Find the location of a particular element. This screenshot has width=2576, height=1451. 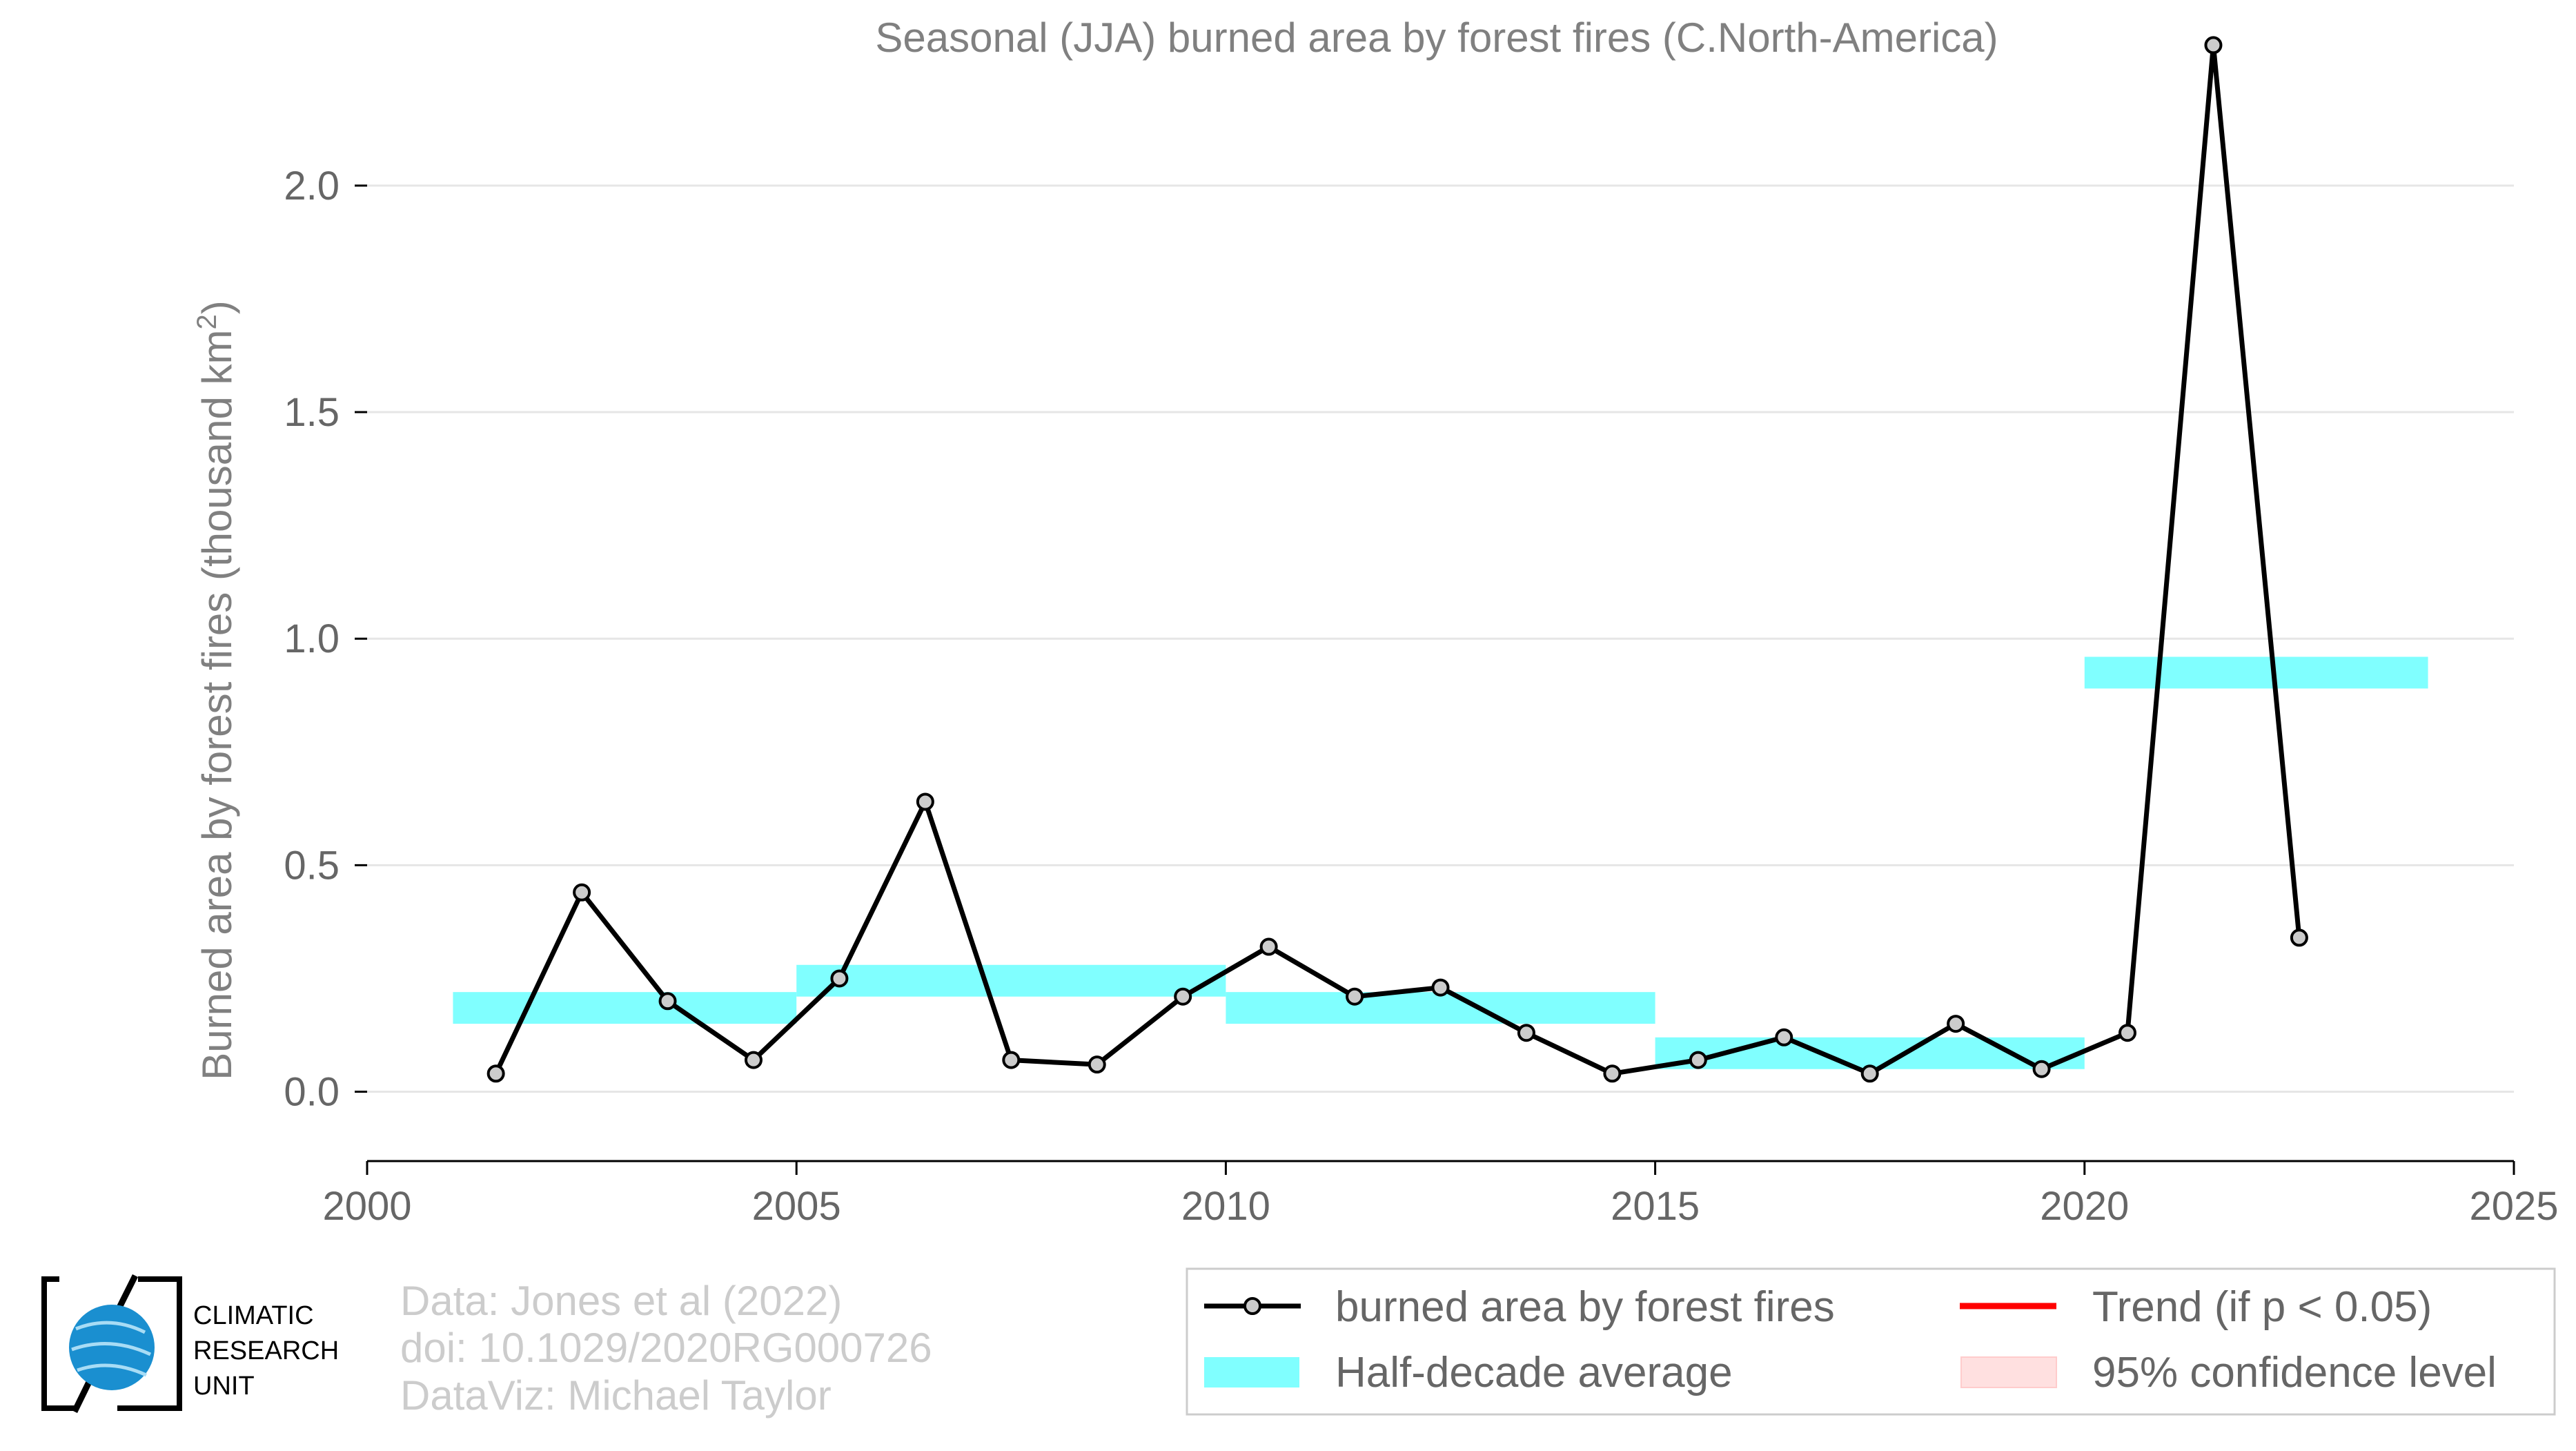

y-axis-label-close: ) is located at coordinates (217, 307).